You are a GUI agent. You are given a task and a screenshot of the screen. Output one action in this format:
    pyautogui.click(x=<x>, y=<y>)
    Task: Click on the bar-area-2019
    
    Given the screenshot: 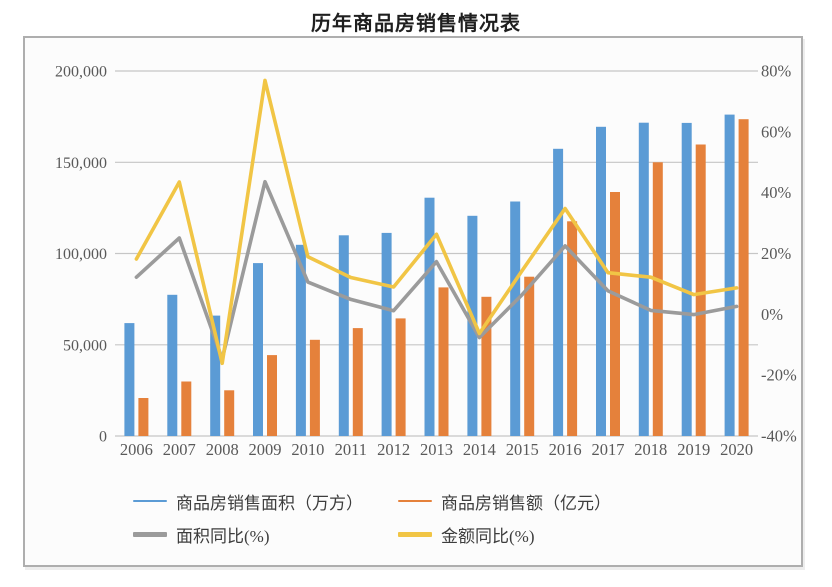 What is the action you would take?
    pyautogui.click(x=686, y=279)
    